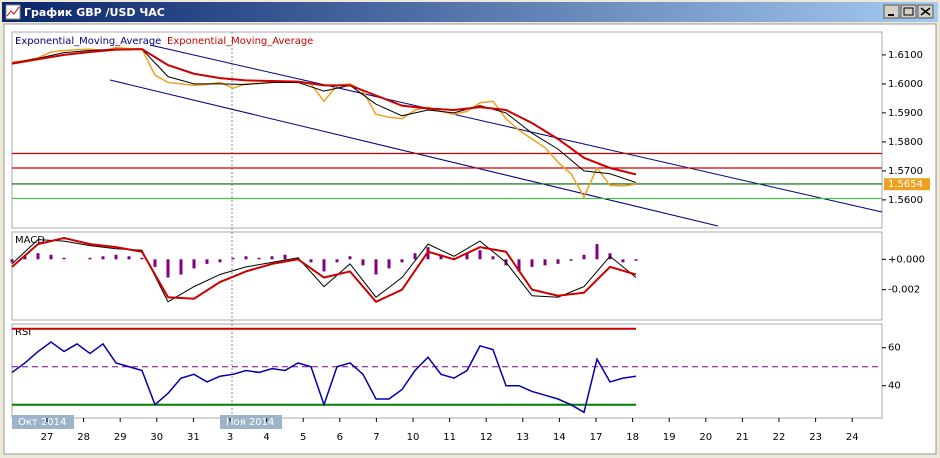 The height and width of the screenshot is (458, 940). I want to click on current-price-box, so click(907, 184).